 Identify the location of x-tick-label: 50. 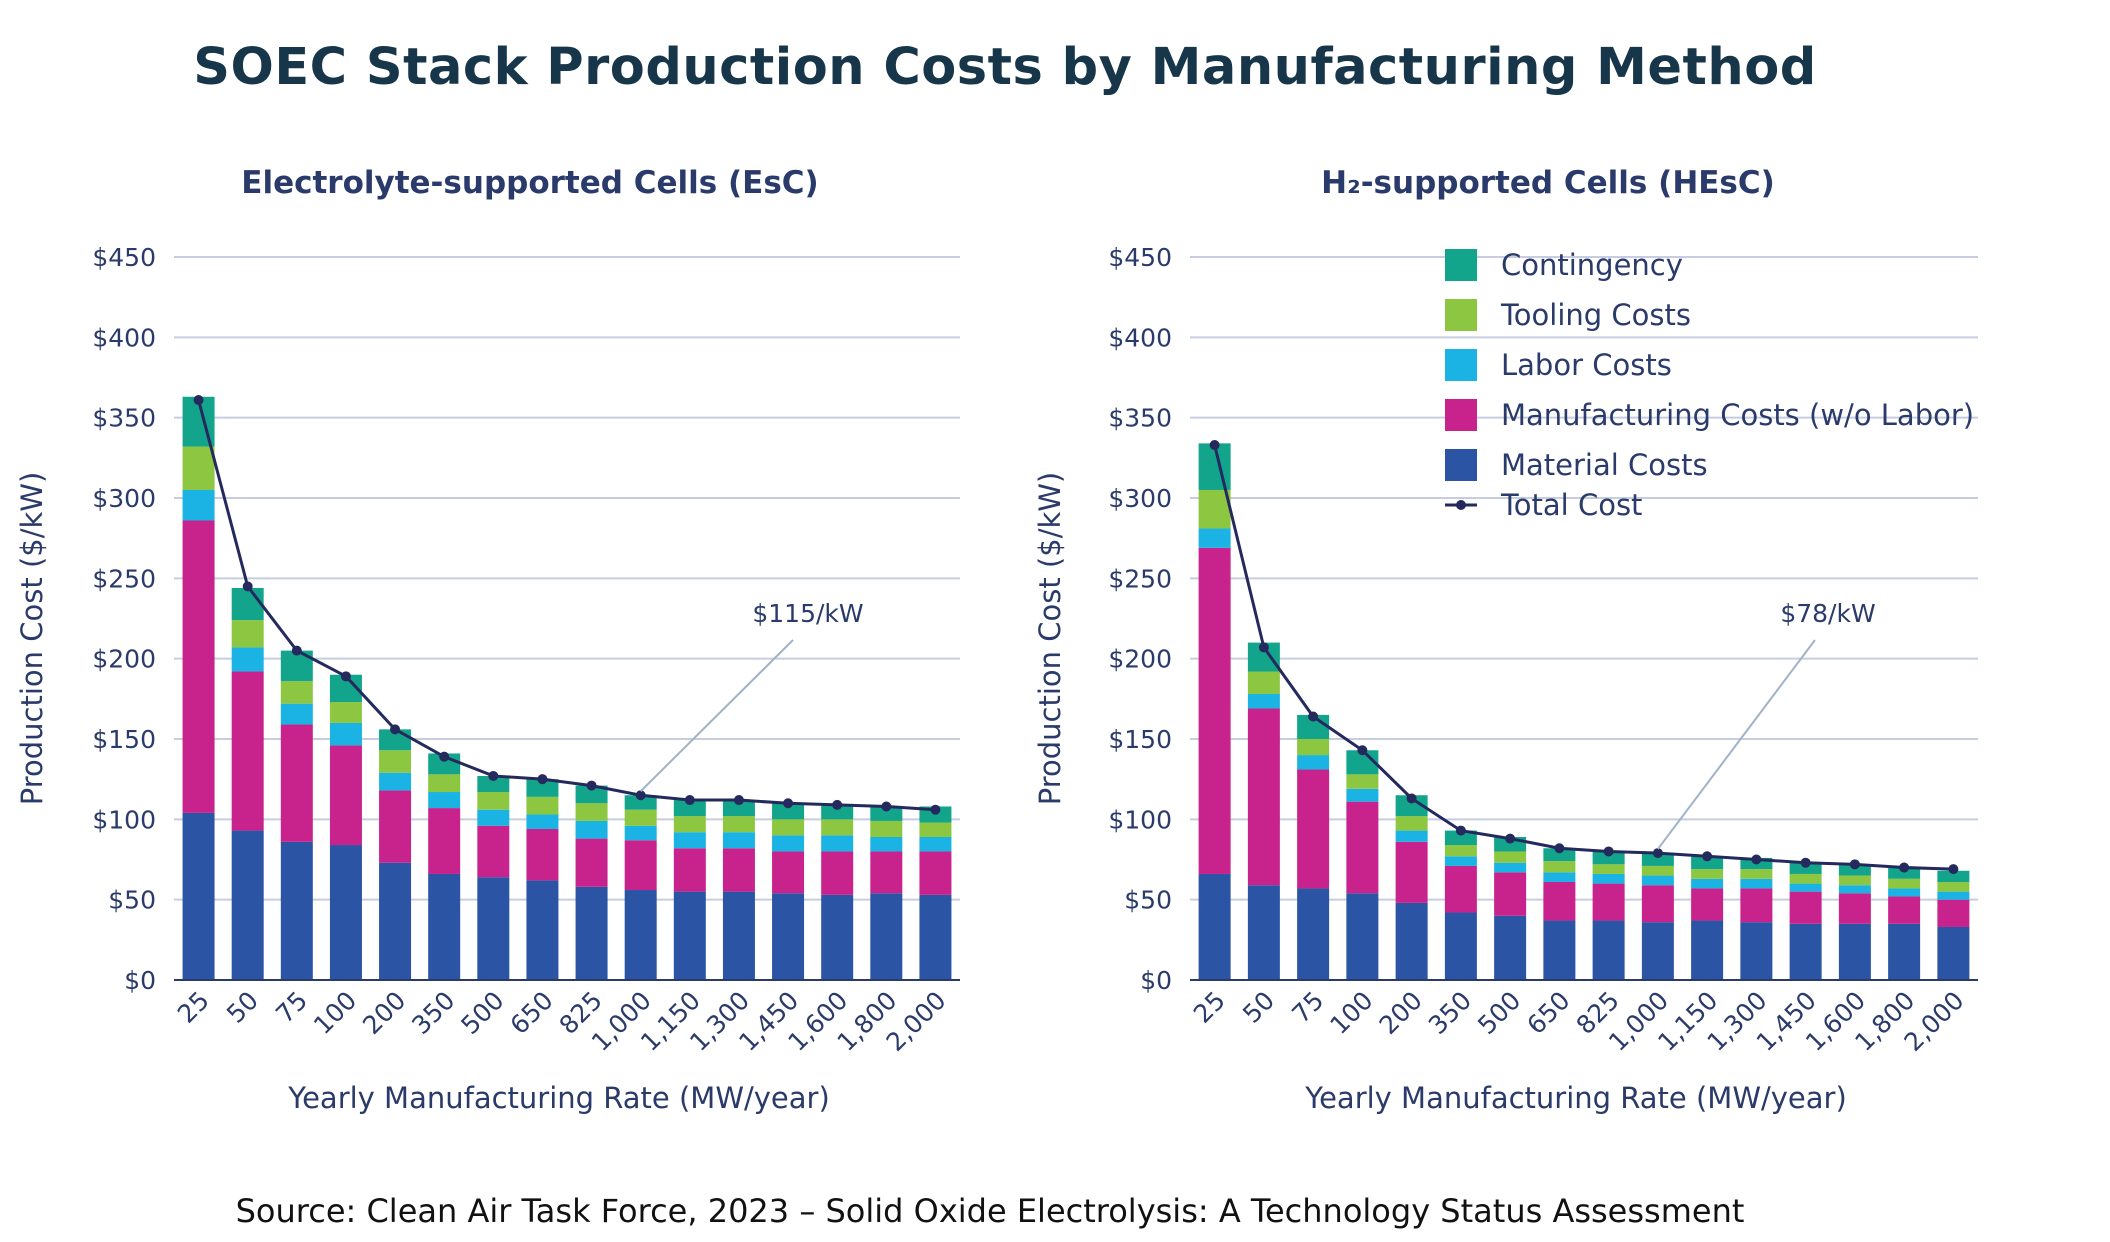
(242, 1007).